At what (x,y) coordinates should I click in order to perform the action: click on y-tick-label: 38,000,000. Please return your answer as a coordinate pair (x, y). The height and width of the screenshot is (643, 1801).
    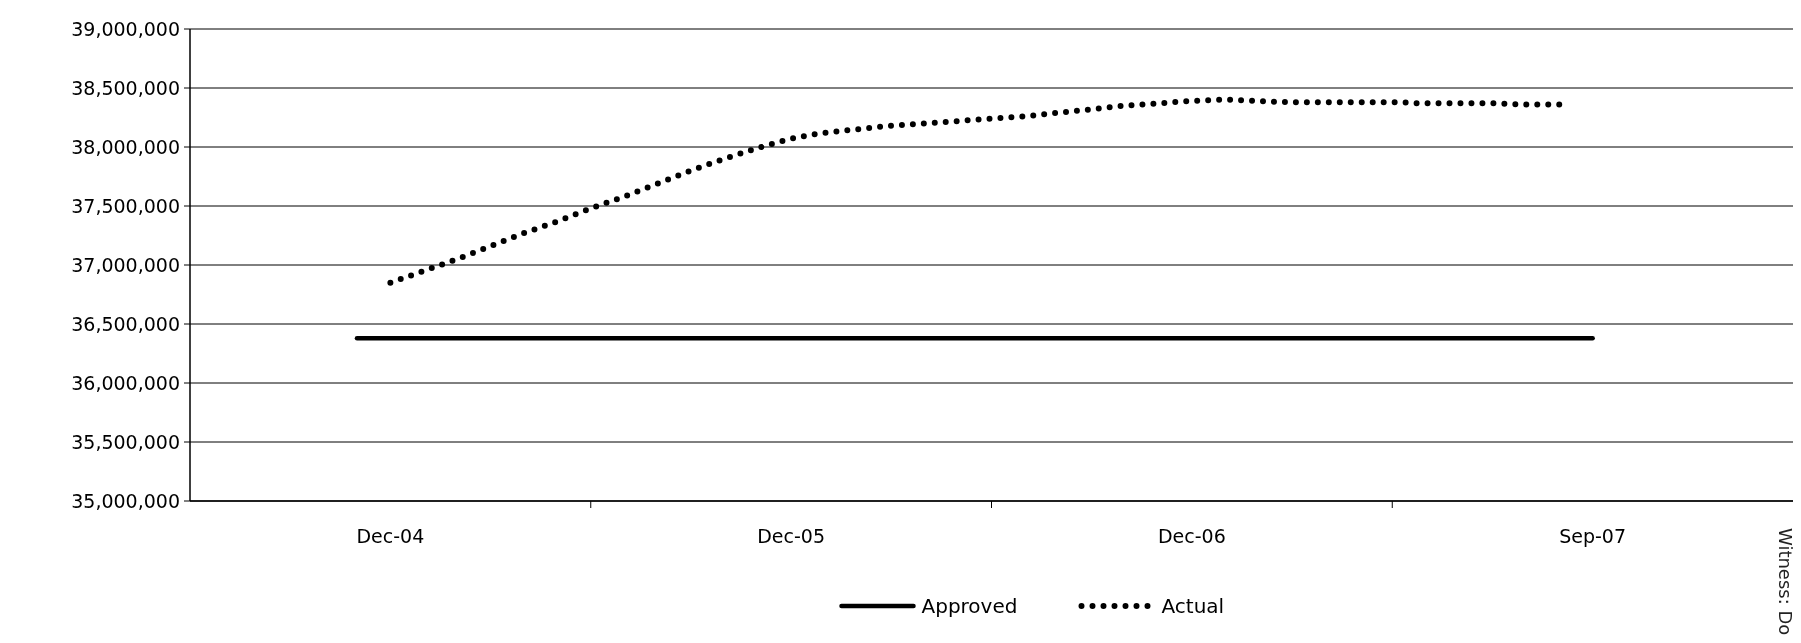
    Looking at the image, I should click on (125, 146).